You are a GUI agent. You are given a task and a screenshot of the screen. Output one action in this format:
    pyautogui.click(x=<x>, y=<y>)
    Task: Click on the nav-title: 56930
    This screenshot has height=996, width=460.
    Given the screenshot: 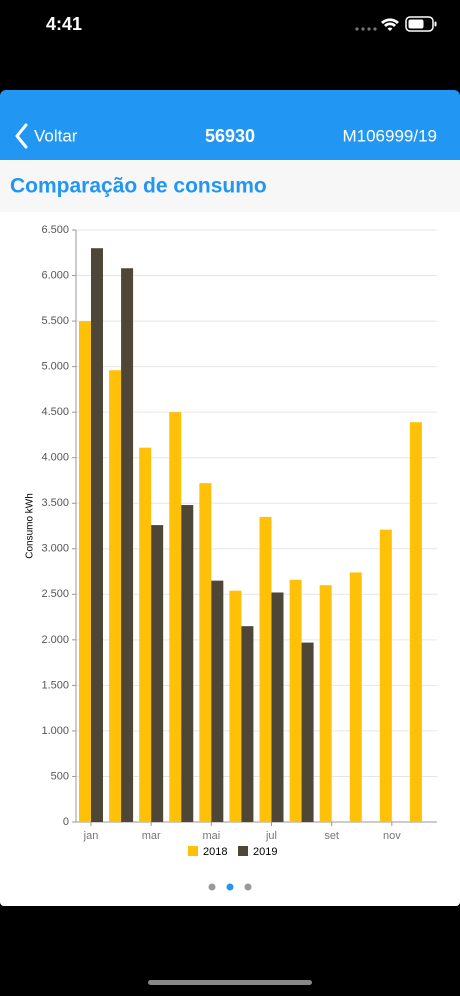 What is the action you would take?
    pyautogui.click(x=230, y=136)
    